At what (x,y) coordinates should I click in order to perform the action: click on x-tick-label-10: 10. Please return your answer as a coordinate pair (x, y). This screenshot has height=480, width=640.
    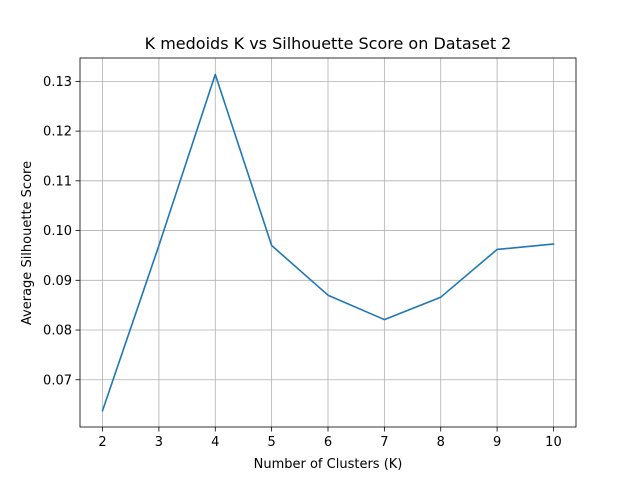
    Looking at the image, I should click on (553, 442).